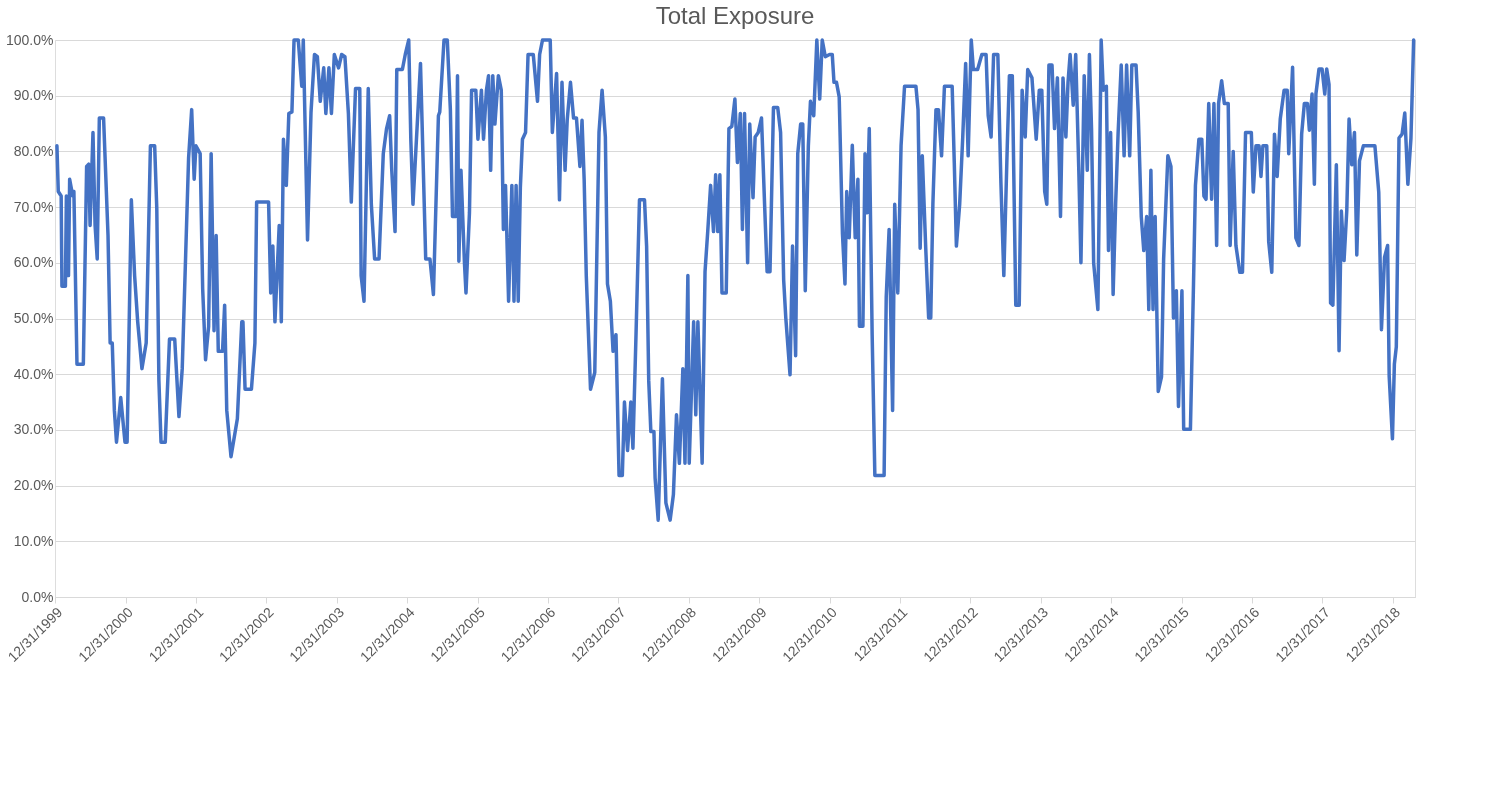 The height and width of the screenshot is (787, 1491). I want to click on chart-title: Total Exposure, so click(735, 15).